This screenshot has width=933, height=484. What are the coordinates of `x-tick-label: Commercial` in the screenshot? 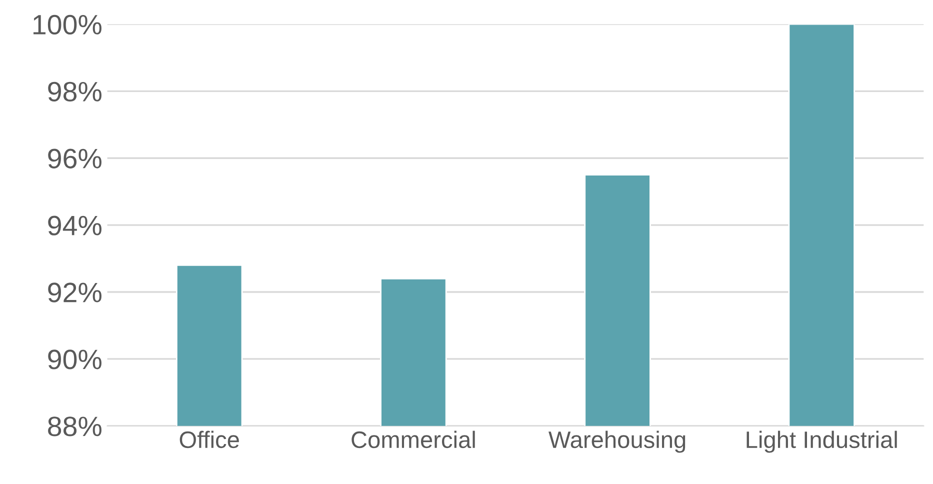 It's located at (413, 439).